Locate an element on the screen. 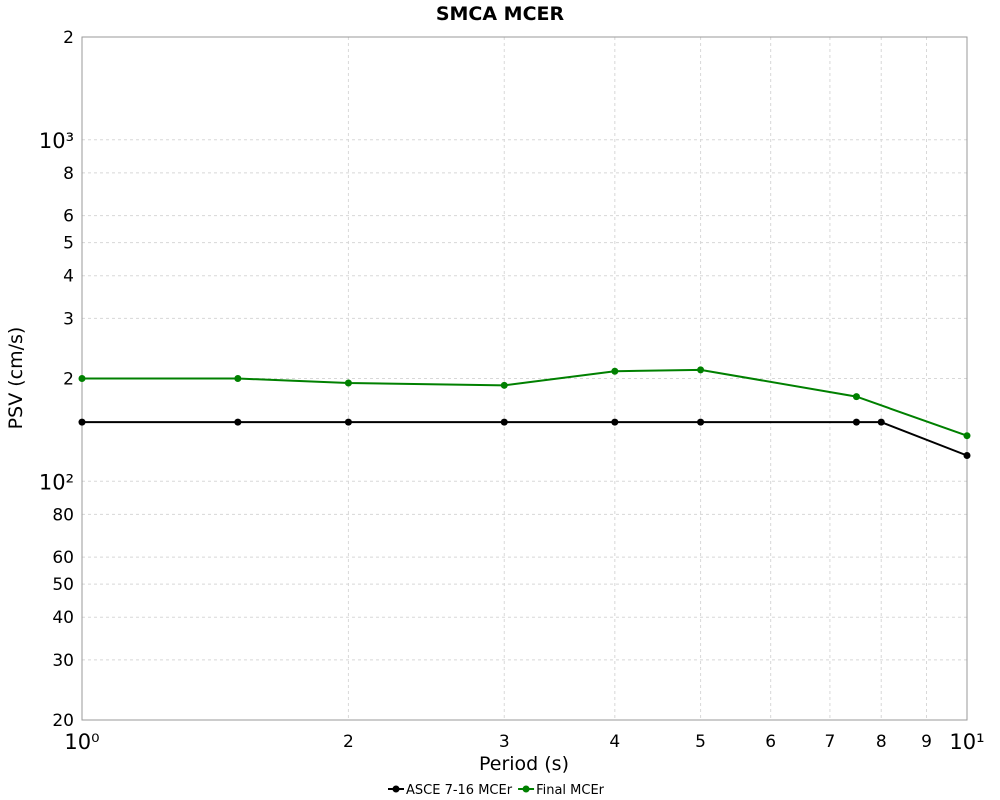  y-tick-label: 5 is located at coordinates (68, 244).